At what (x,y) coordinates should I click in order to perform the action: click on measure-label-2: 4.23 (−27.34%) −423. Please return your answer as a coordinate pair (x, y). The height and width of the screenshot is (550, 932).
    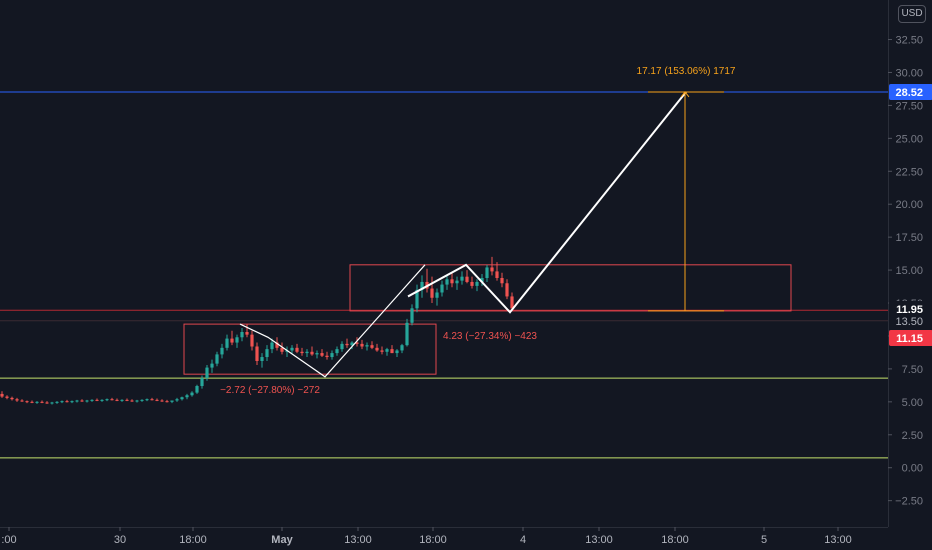
    Looking at the image, I should click on (490, 336).